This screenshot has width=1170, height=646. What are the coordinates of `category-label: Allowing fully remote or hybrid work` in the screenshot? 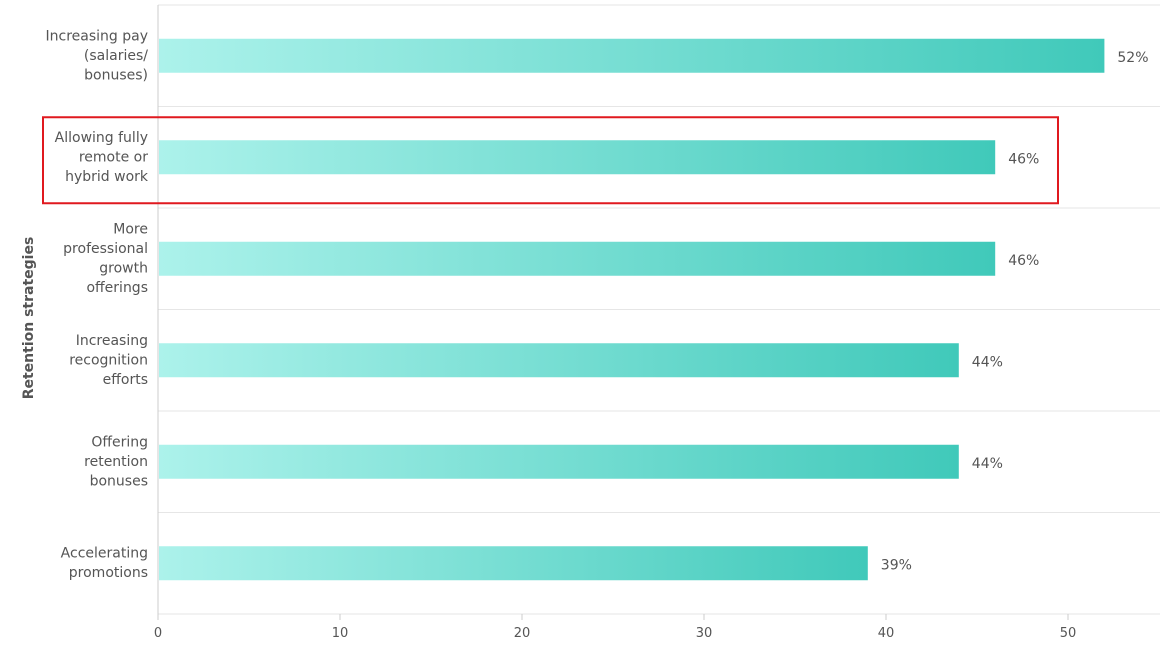 It's located at (102, 157).